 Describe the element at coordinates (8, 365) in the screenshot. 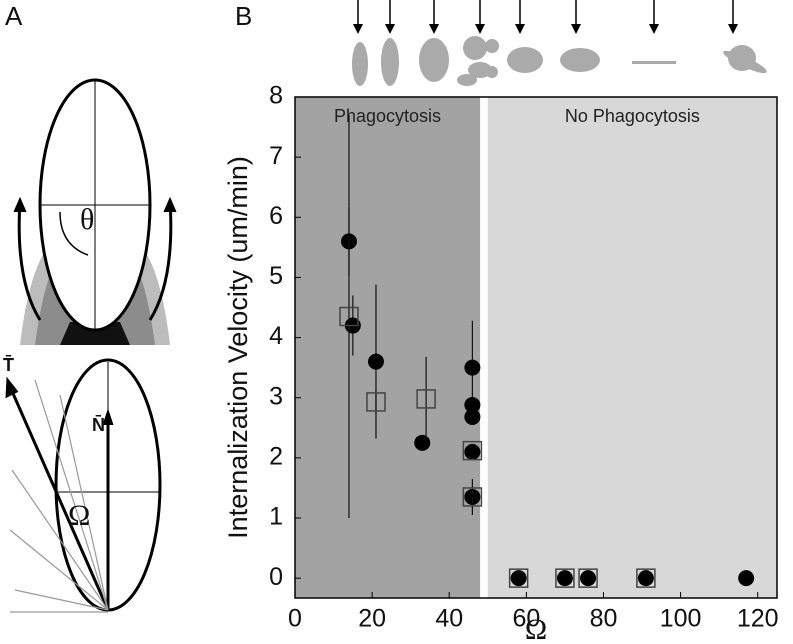

I see `t-label: T̄` at that location.